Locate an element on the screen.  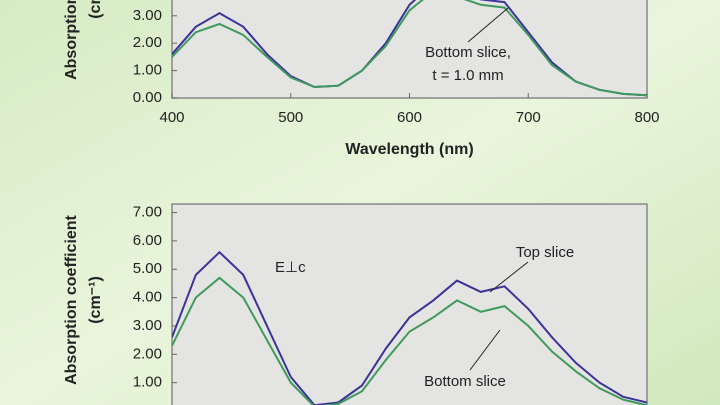
x-tick-label: 500 is located at coordinates (290, 117).